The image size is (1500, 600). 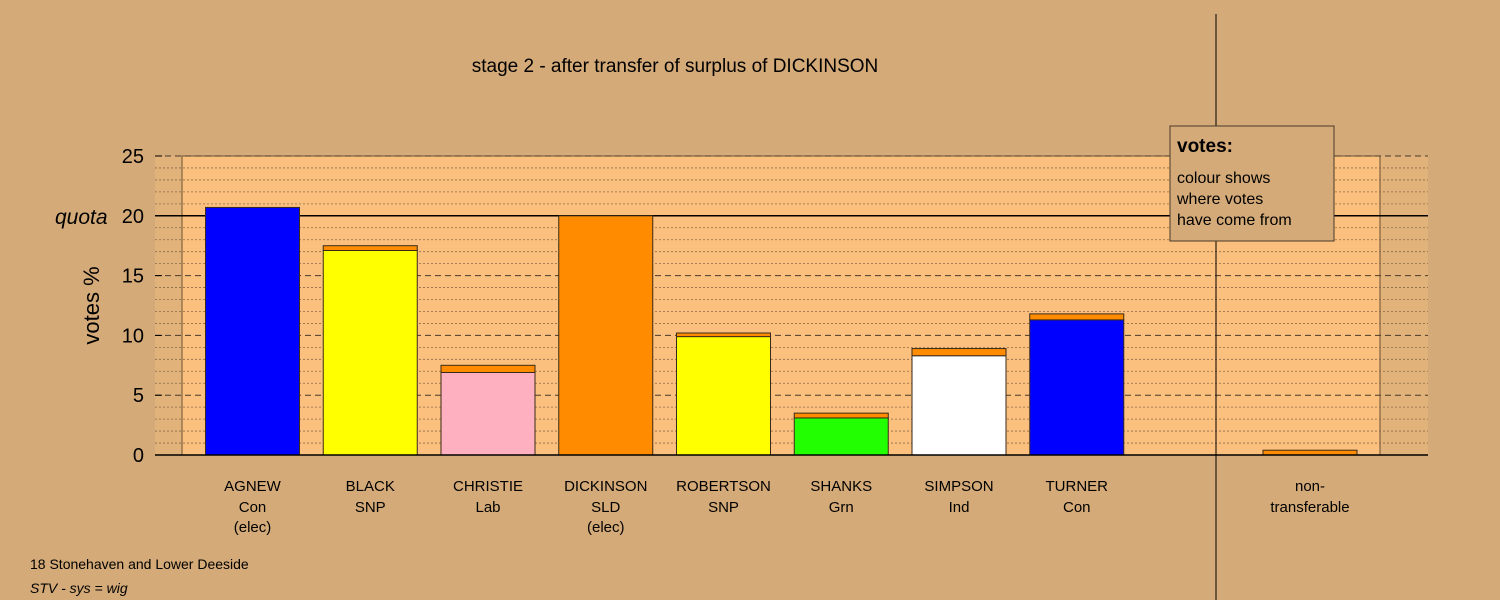 I want to click on category-party: Ind, so click(x=959, y=507).